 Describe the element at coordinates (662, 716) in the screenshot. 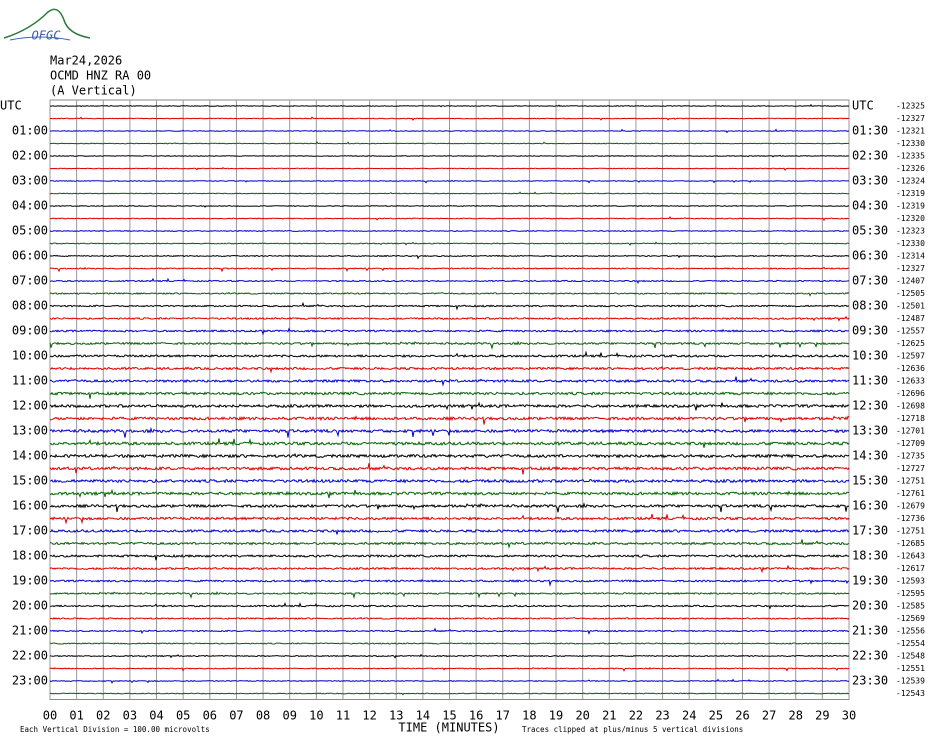

I see `x-tick-label: 23` at that location.